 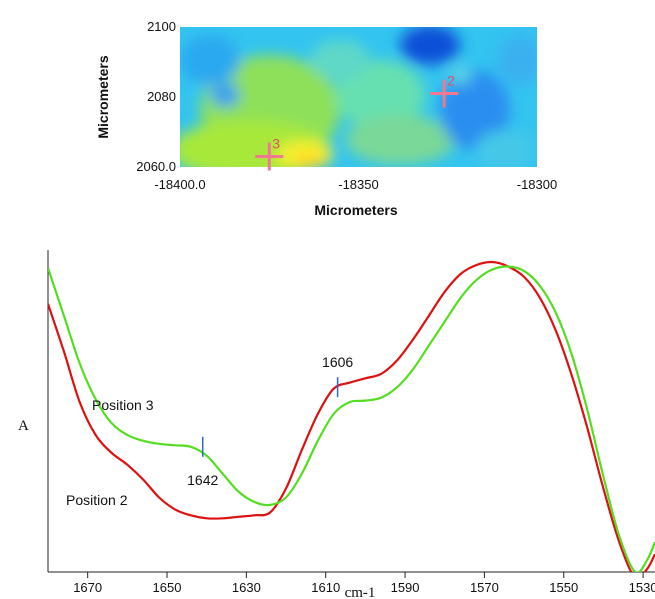 What do you see at coordinates (246, 587) in the screenshot?
I see `x-tick-label: 1630` at bounding box center [246, 587].